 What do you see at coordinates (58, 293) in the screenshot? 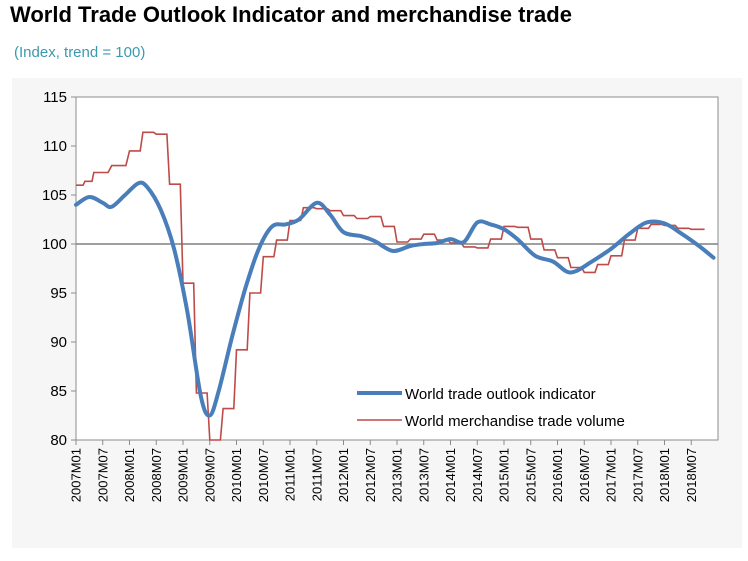
I see `y-tick-label: 95` at bounding box center [58, 293].